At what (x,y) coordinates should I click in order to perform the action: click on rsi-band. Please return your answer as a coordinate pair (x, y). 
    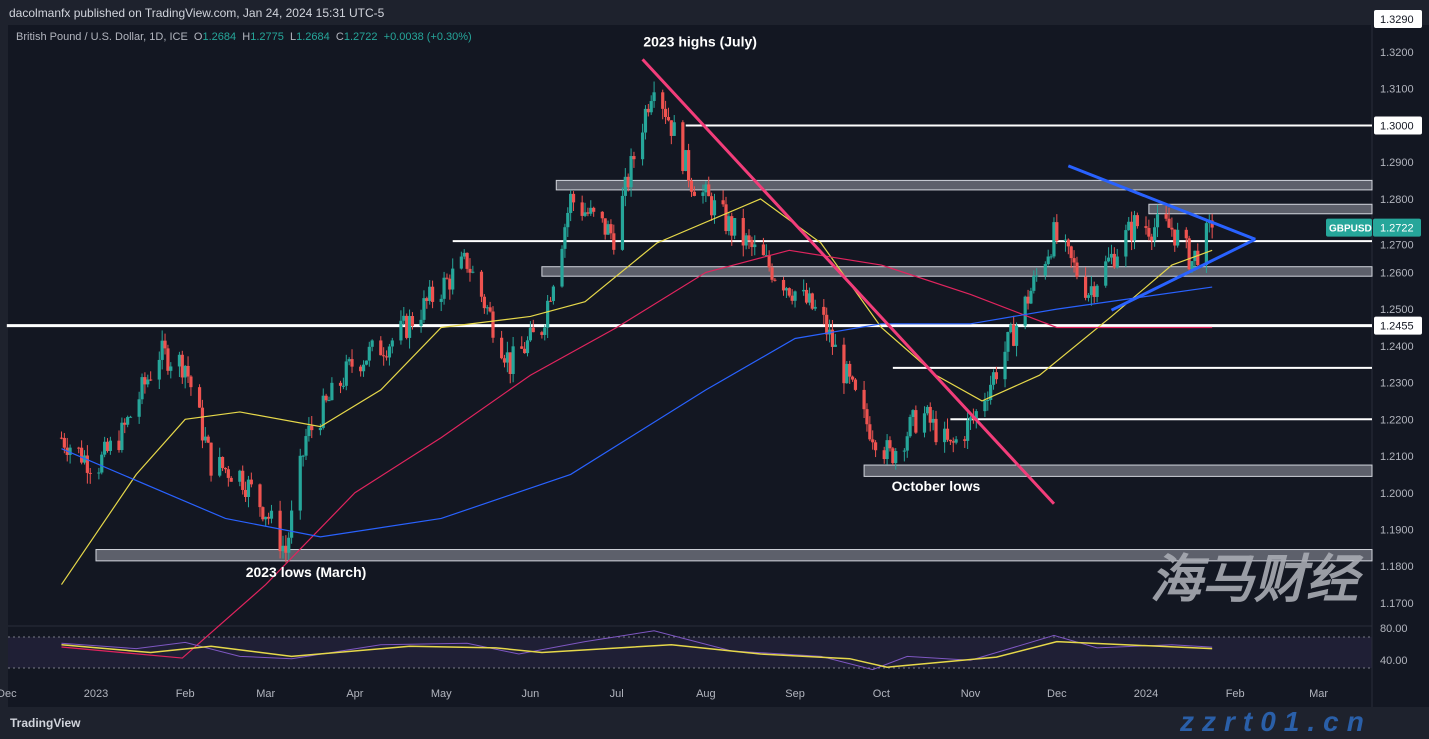
    Looking at the image, I should click on (690, 652).